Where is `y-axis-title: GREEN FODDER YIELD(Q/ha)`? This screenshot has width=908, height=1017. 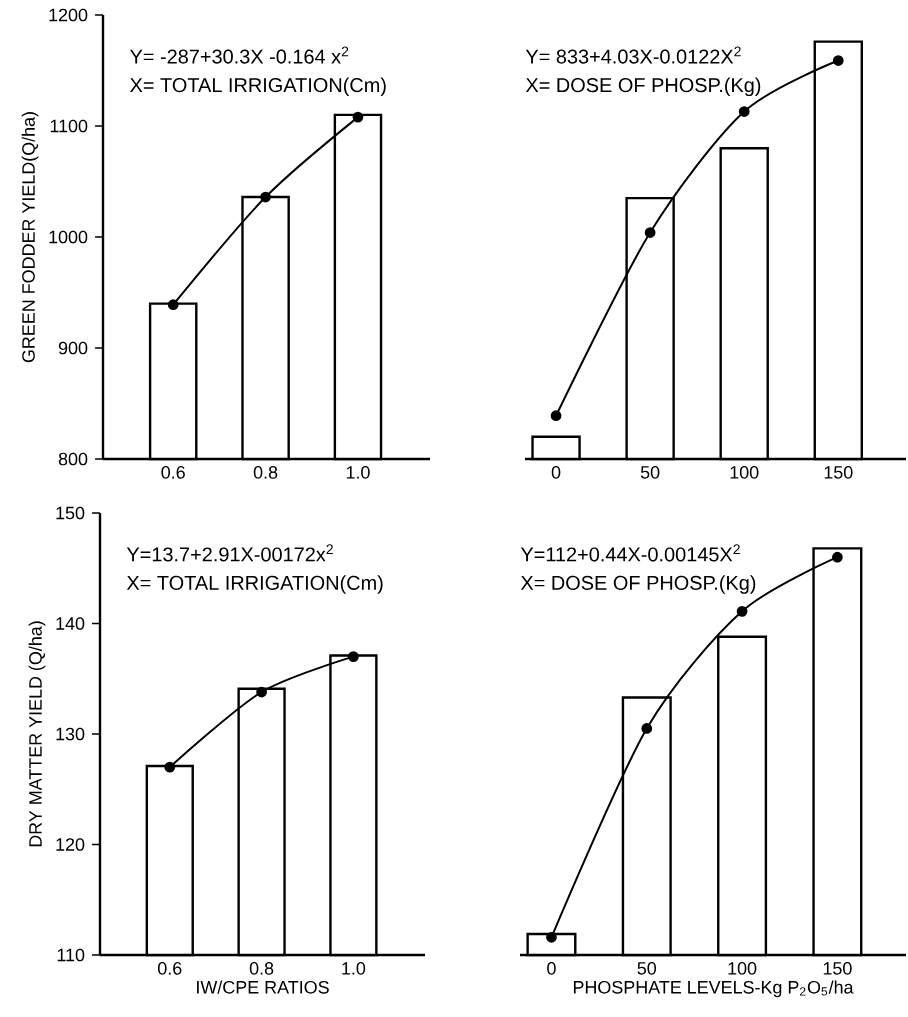 y-axis-title: GREEN FODDER YIELD(Q/ha) is located at coordinates (30, 237).